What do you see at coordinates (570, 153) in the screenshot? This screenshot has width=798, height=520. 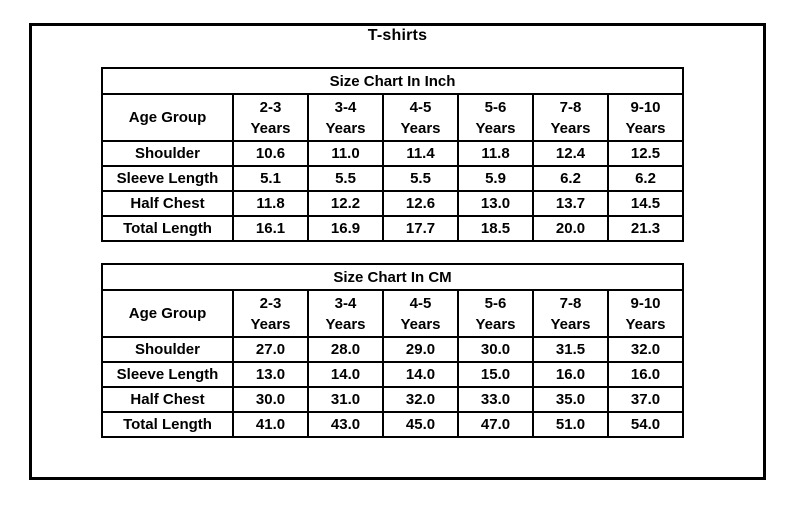 I see `value-cell: 12.4` at bounding box center [570, 153].